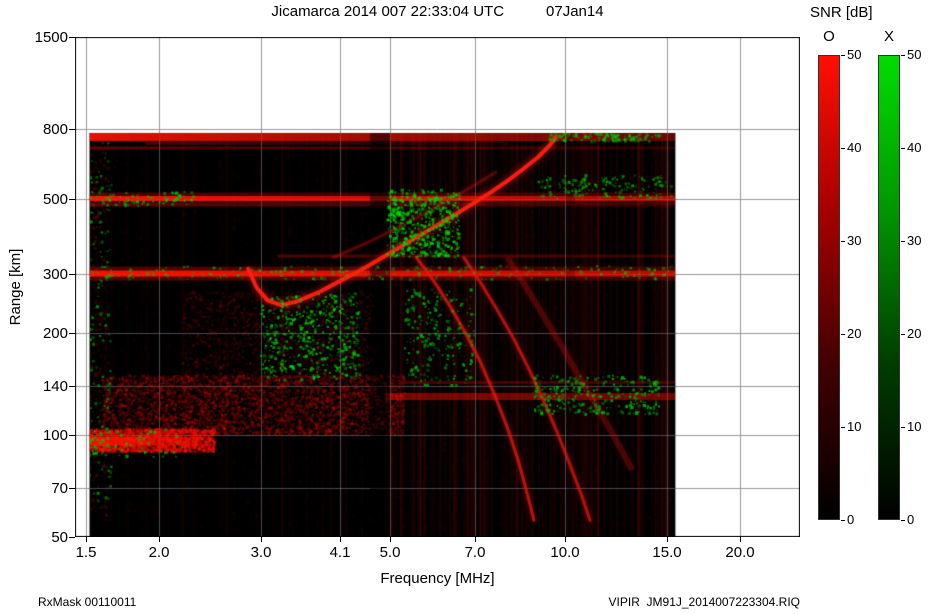 Image resolution: width=932 pixels, height=614 pixels. What do you see at coordinates (87, 602) in the screenshot?
I see `rxmask-label: RxMask 00110011` at bounding box center [87, 602].